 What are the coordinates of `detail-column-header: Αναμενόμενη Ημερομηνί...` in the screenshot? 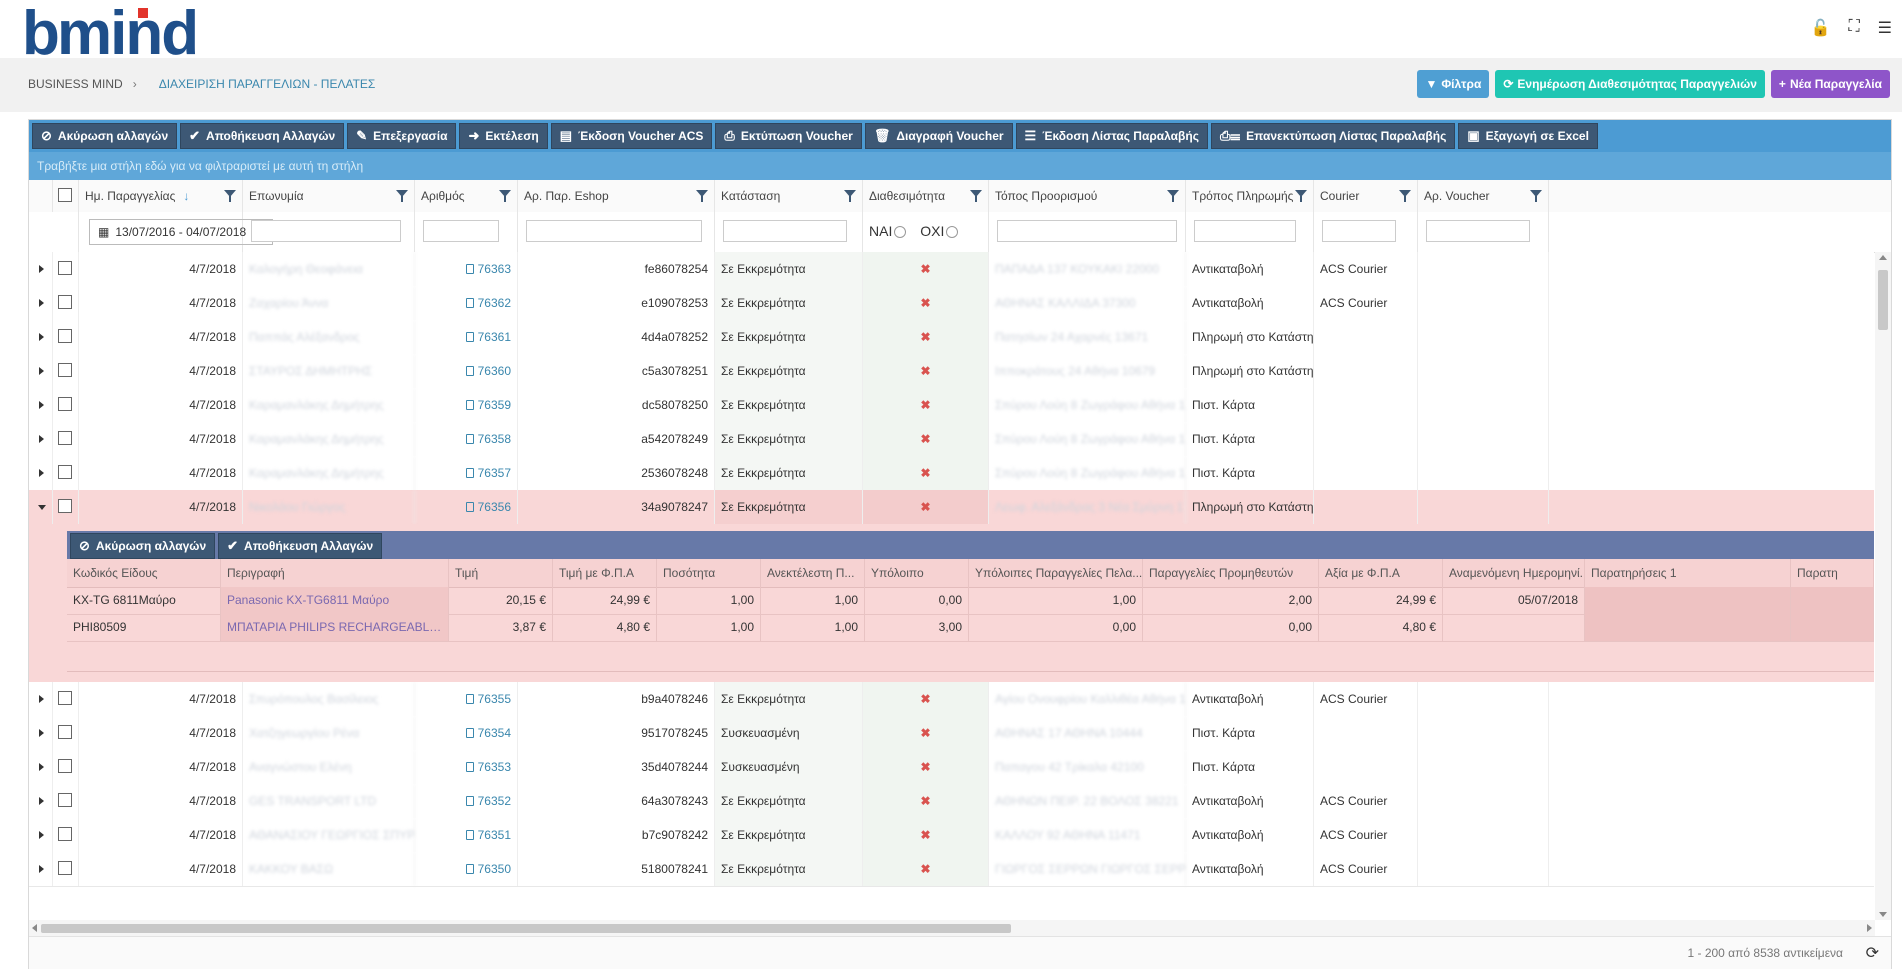 It's located at (1514, 573).